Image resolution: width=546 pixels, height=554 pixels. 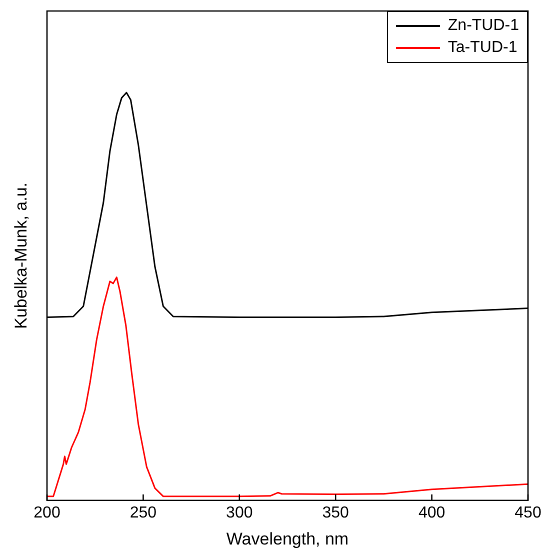 I want to click on y-axis-title: Kubelka-Munk, a.u., so click(x=21, y=255).